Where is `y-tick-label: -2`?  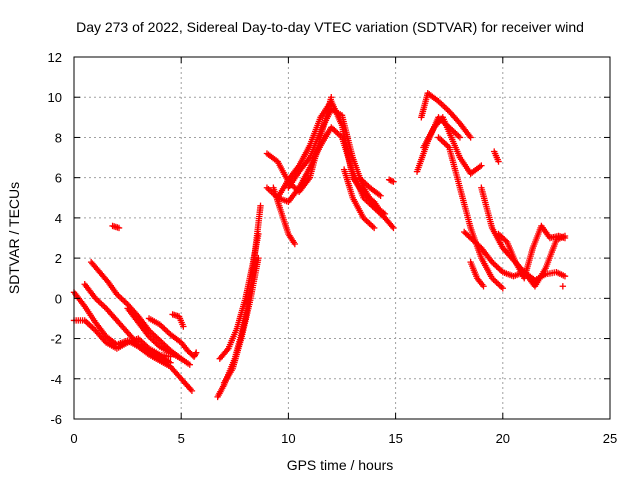
y-tick-label: -2 is located at coordinates (56, 339).